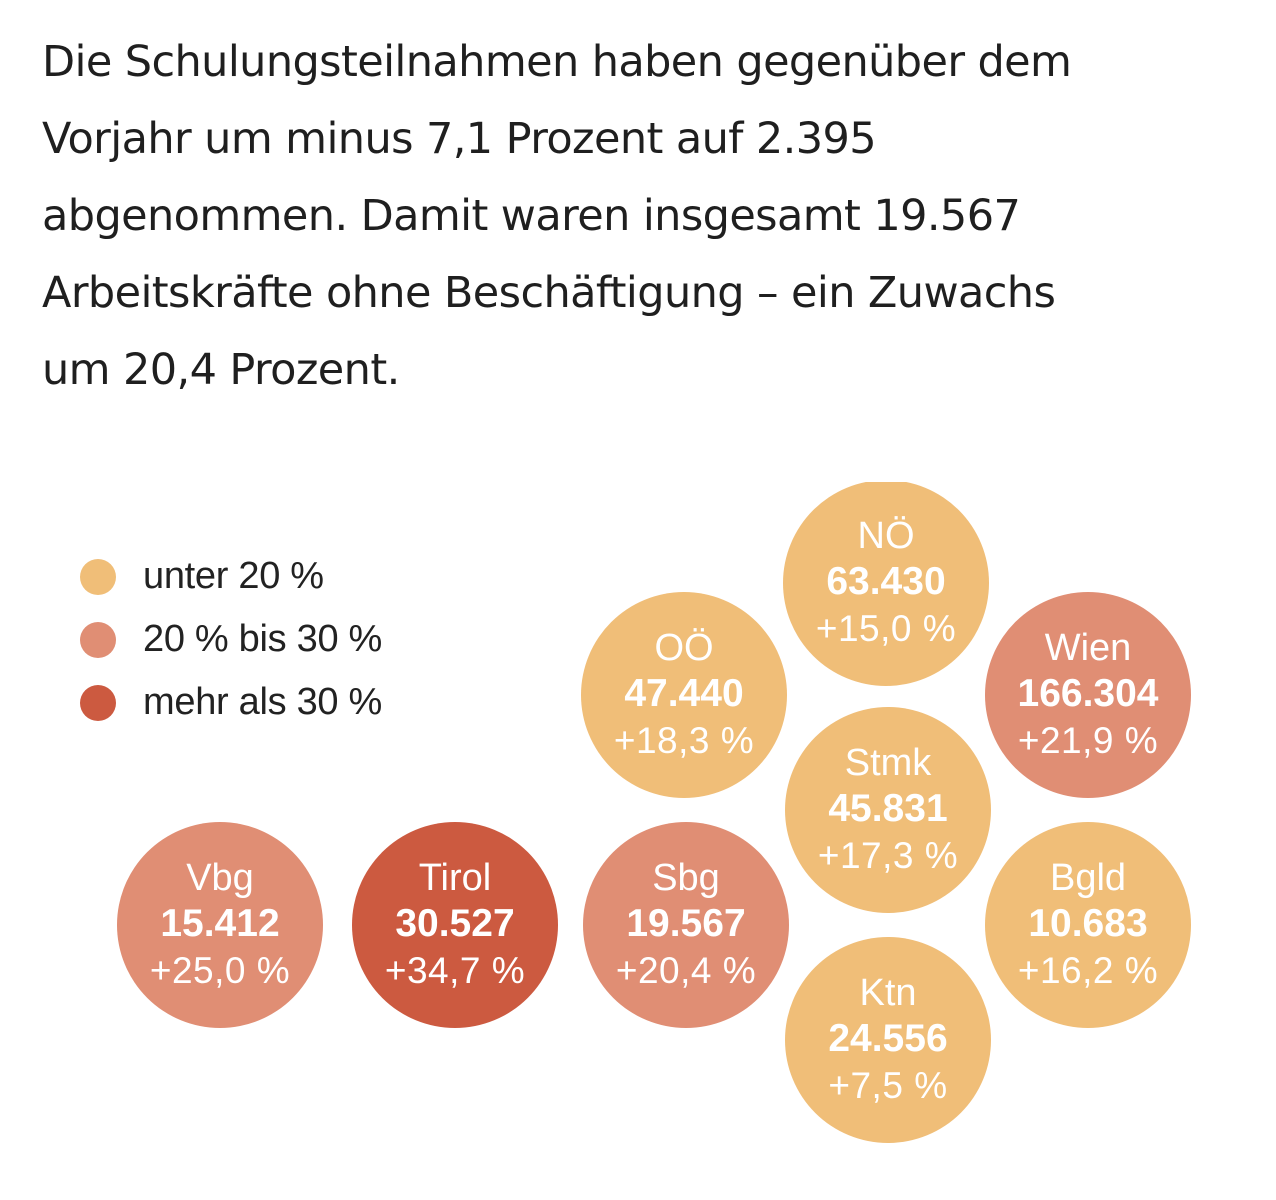 This screenshot has height=1200, width=1276. What do you see at coordinates (686, 878) in the screenshot?
I see `region-name: Sbg` at bounding box center [686, 878].